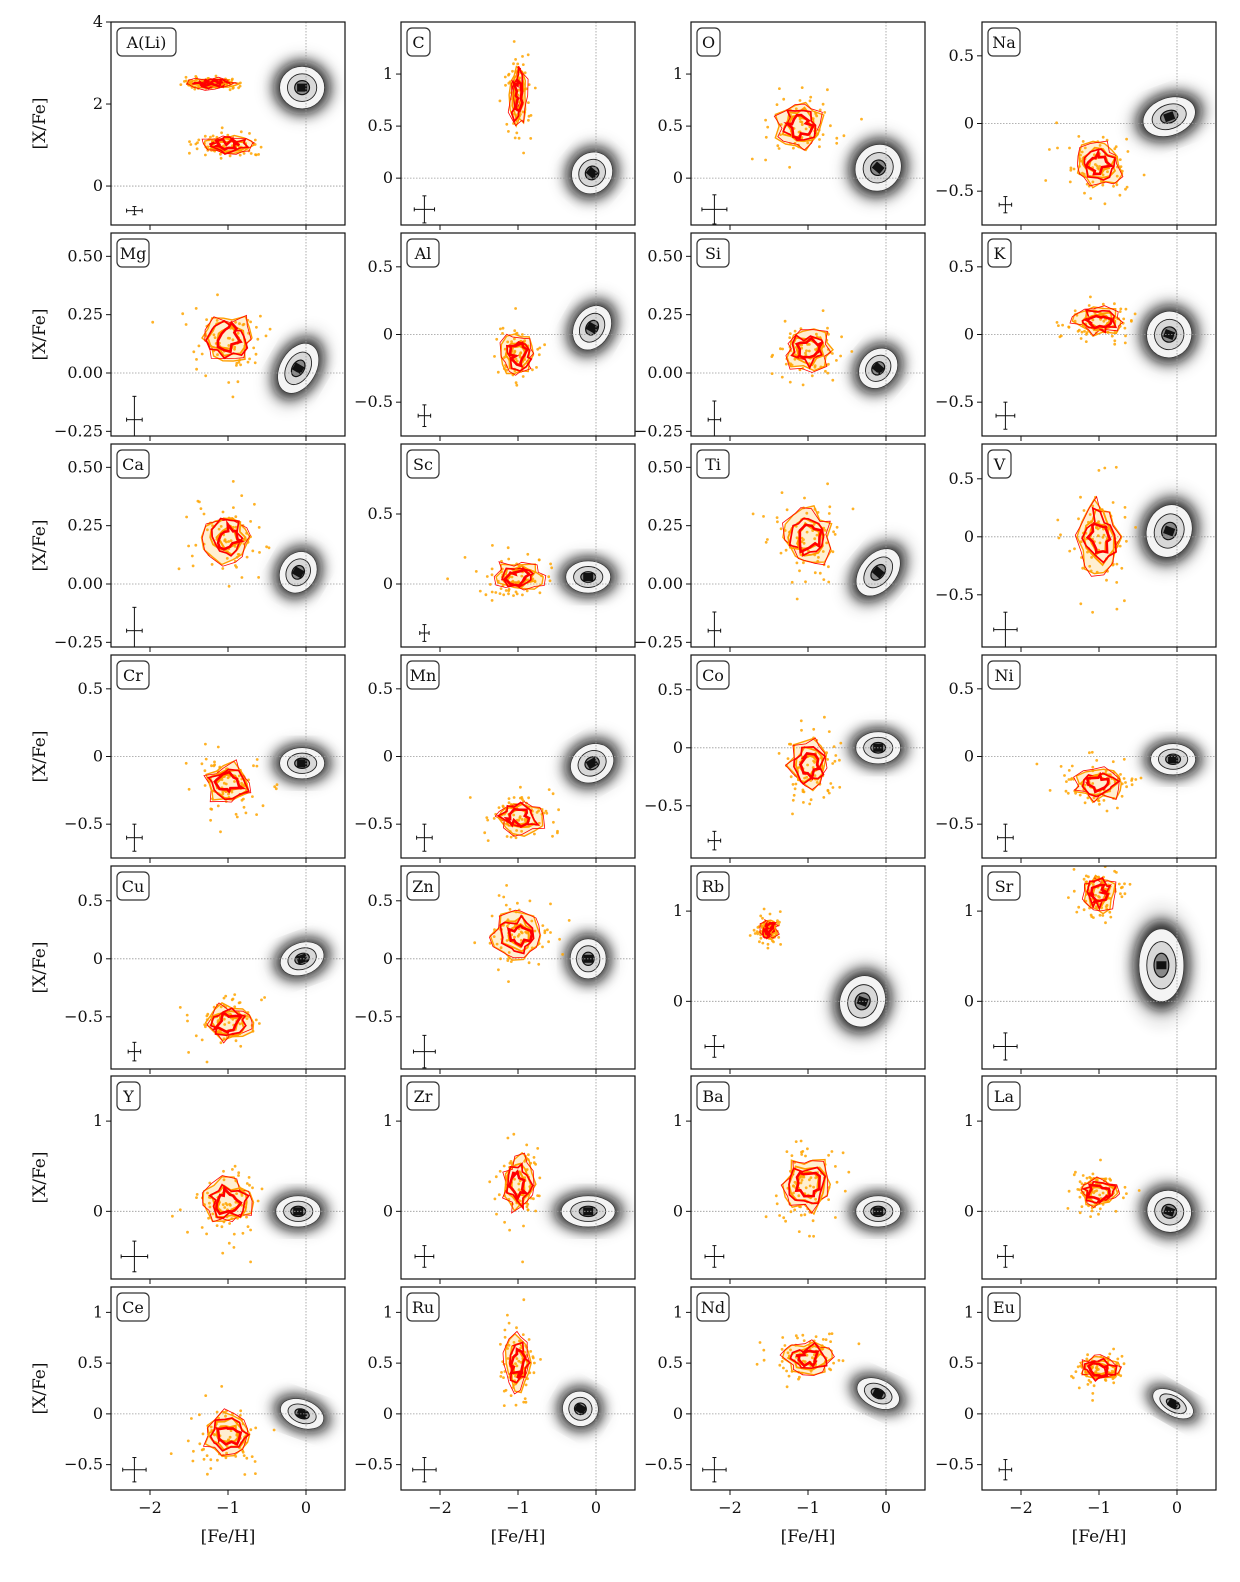 The width and height of the screenshot is (1240, 1582). I want to click on element-label: Y, so click(128, 1096).